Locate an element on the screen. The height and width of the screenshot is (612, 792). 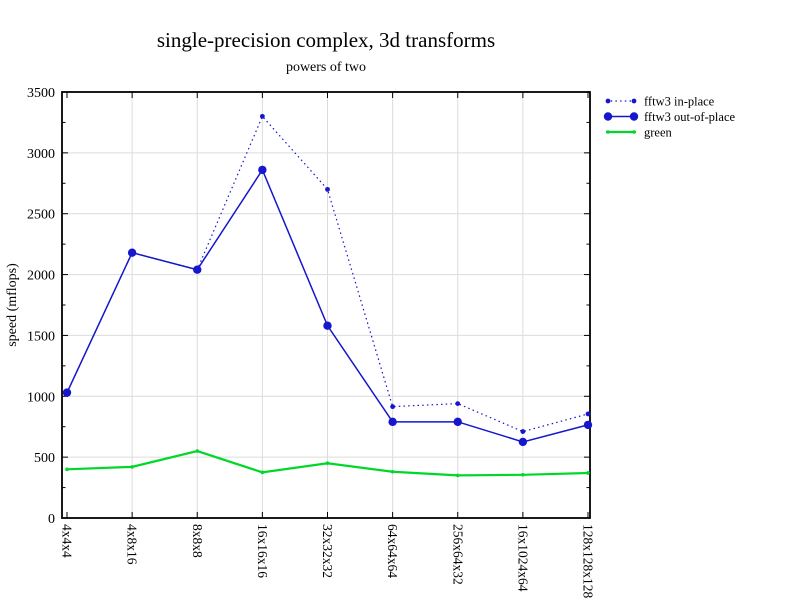
legend-item: fftw3 out-of-place is located at coordinates (669, 117).